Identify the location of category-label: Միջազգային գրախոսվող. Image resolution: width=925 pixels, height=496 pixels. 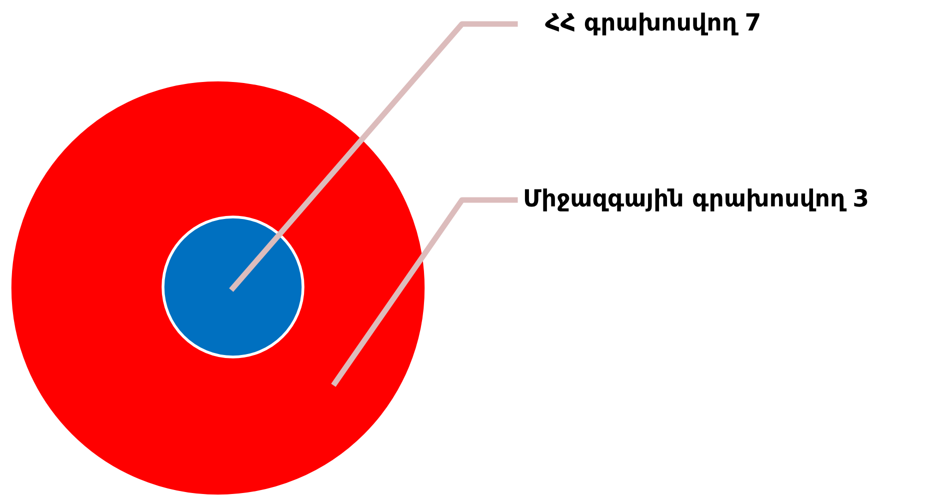
(685, 200).